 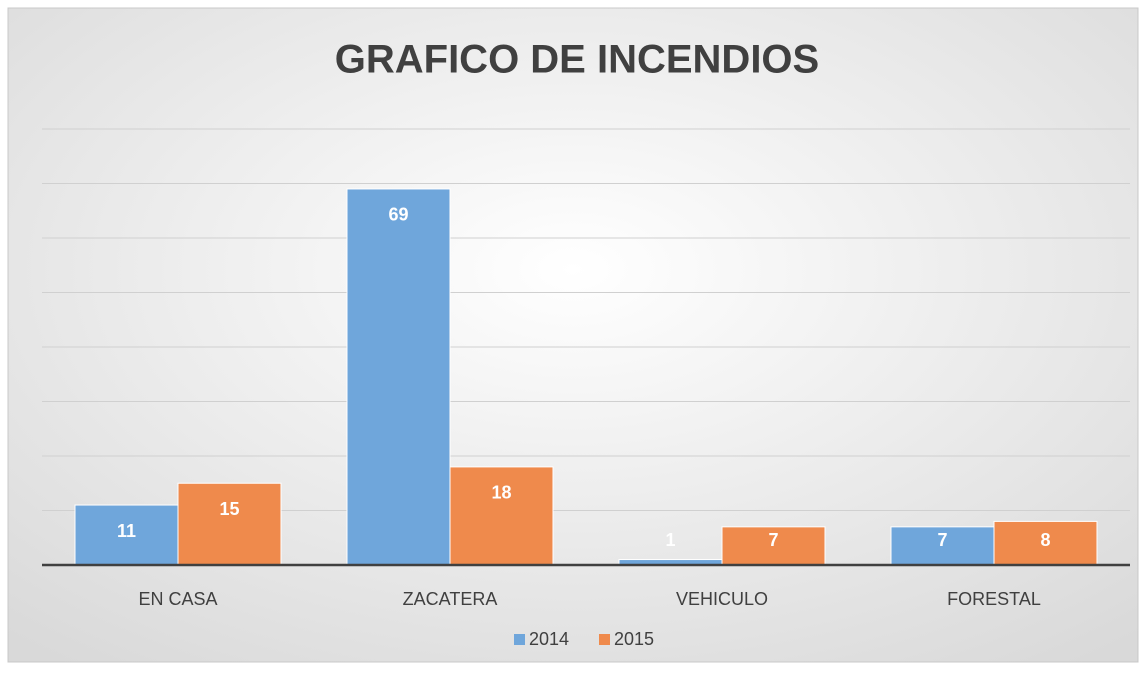 What do you see at coordinates (577, 60) in the screenshot?
I see `chart-title: GRAFICO DE INCENDIOS` at bounding box center [577, 60].